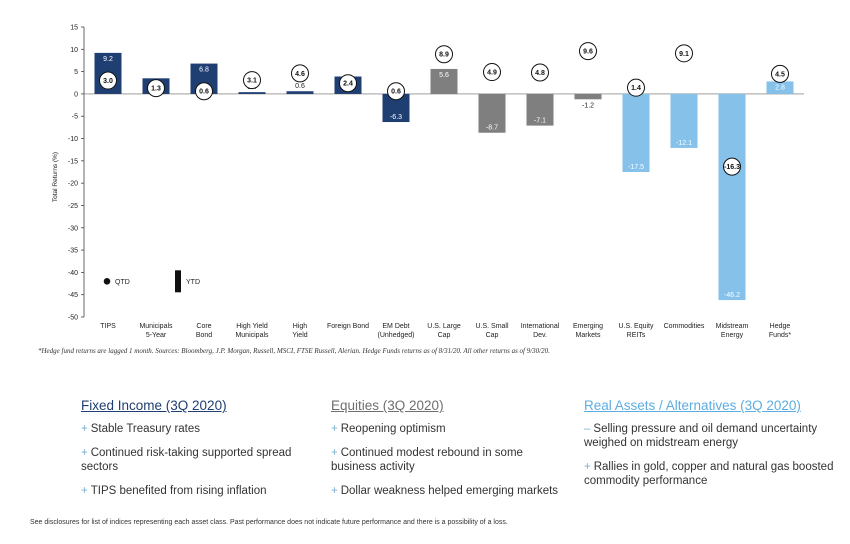 This screenshot has height=544, width=850. I want to click on y-tick-label: -25, so click(73, 206).